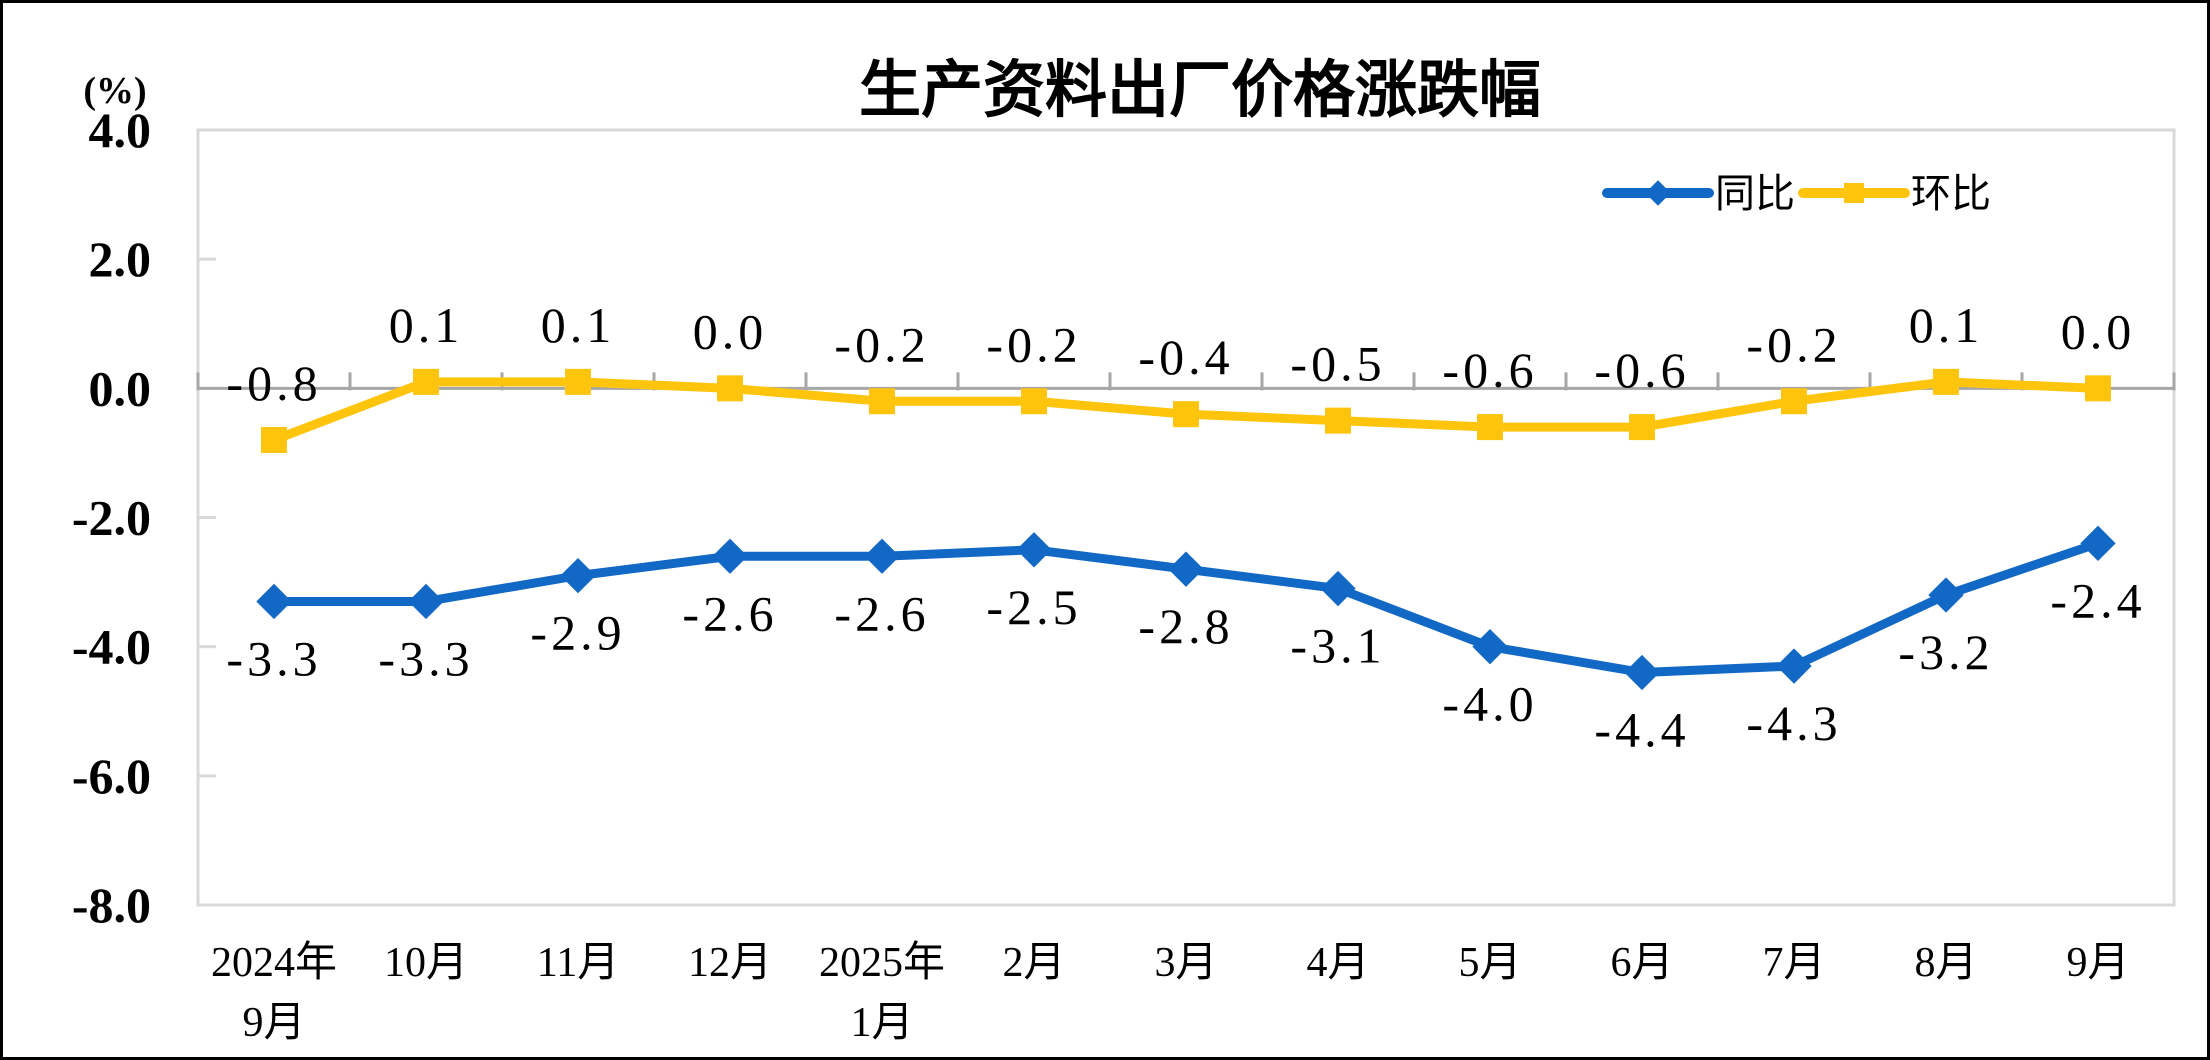  Describe the element at coordinates (1945, 963) in the screenshot. I see `x-axis-category-label: 8月` at that location.